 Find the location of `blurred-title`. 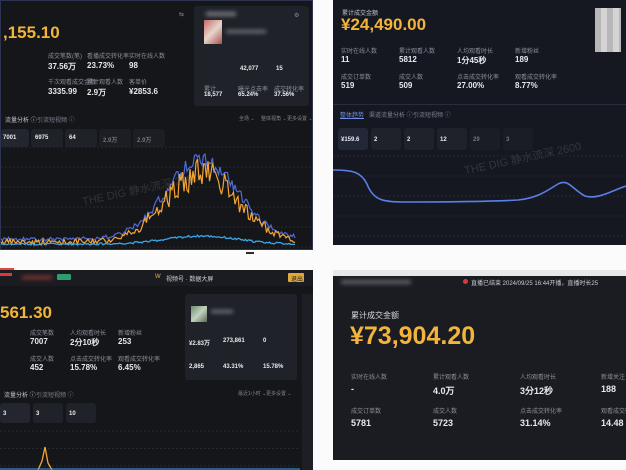

blurred-title is located at coordinates (376, 282).